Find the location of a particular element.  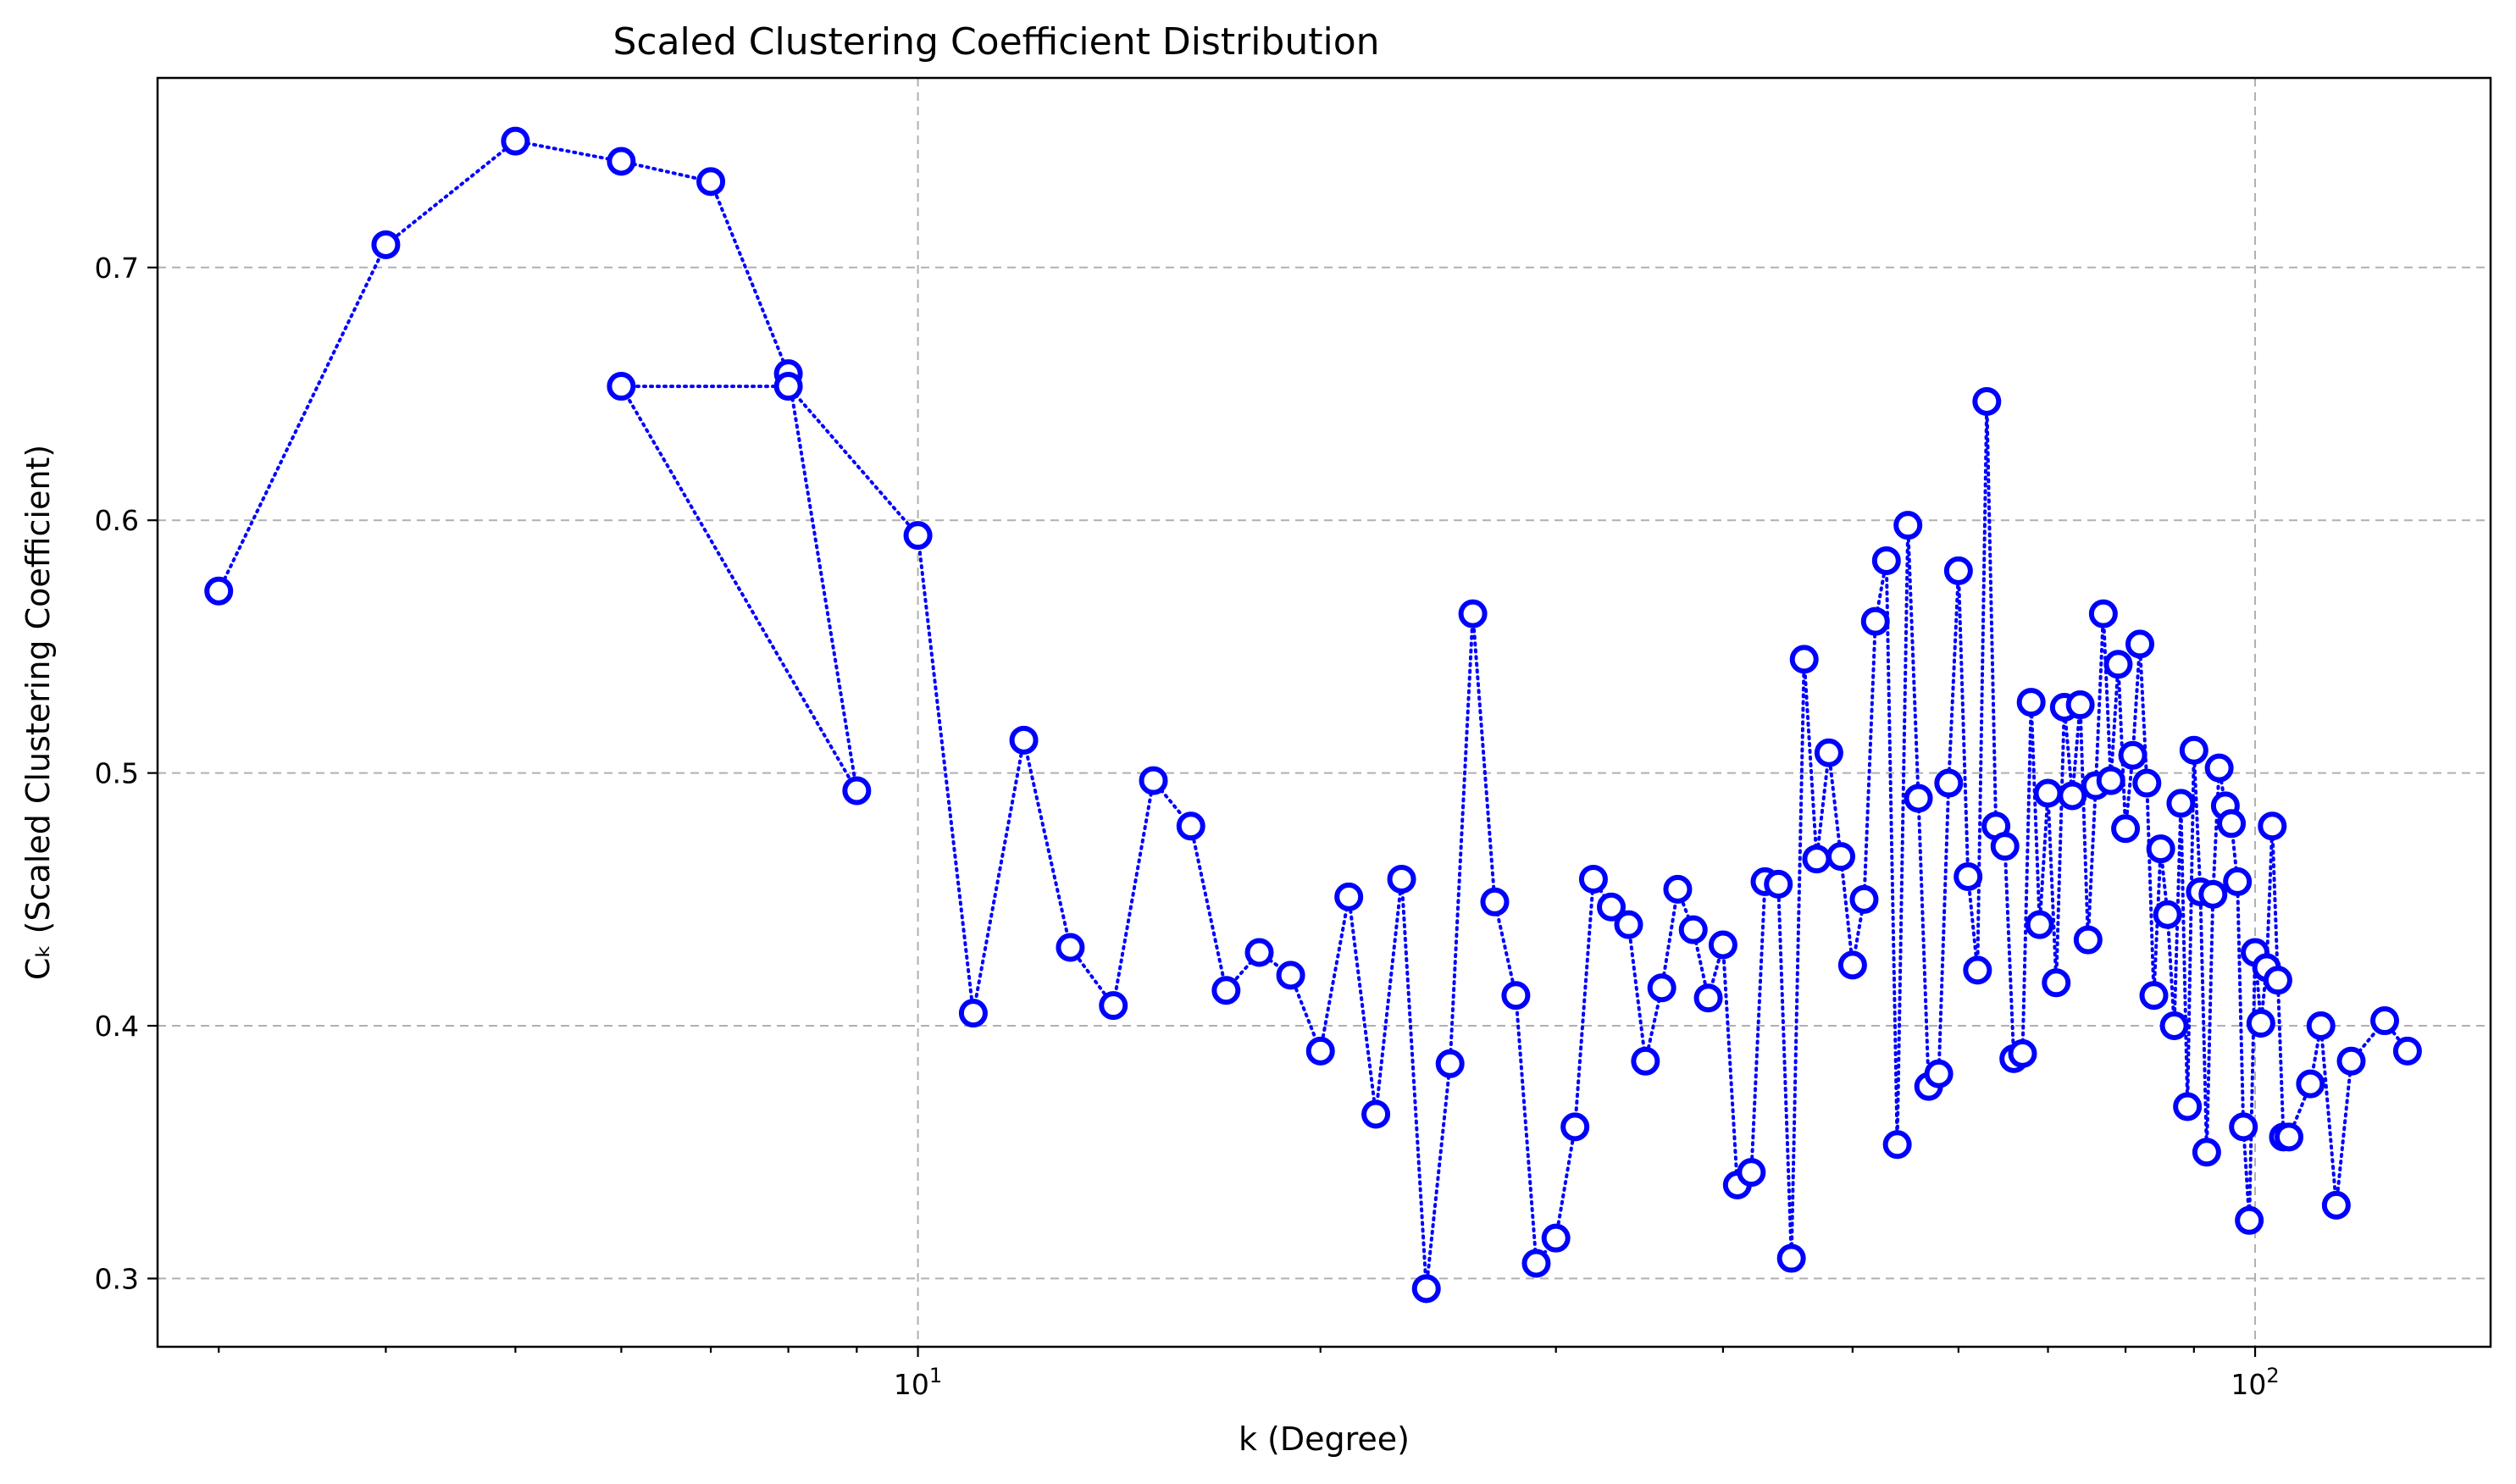

y-tick-label: 0.7 is located at coordinates (117, 268).